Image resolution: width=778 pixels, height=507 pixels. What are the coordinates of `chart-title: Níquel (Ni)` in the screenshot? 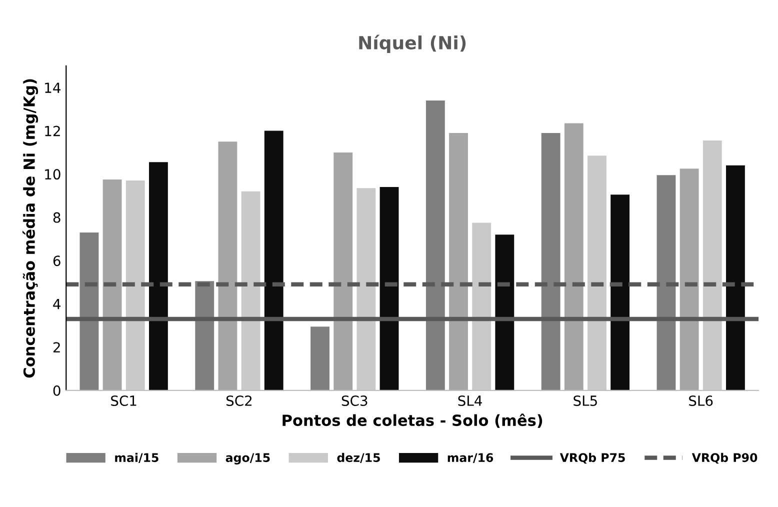 It's located at (412, 43).